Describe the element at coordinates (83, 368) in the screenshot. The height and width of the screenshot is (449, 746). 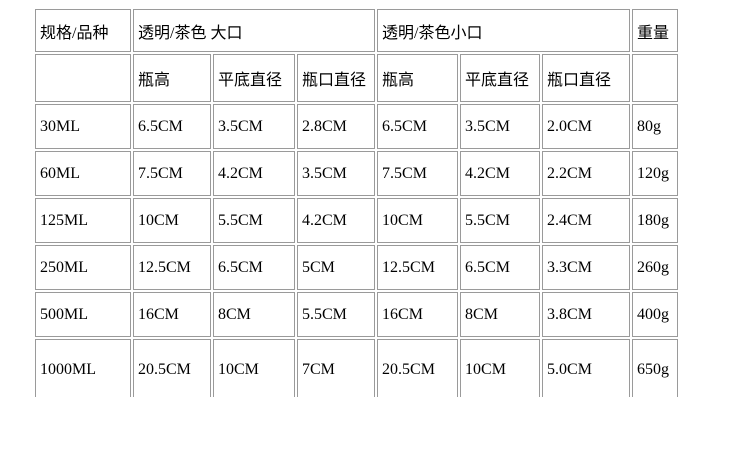
I see `spec-cell: 1000ML` at that location.